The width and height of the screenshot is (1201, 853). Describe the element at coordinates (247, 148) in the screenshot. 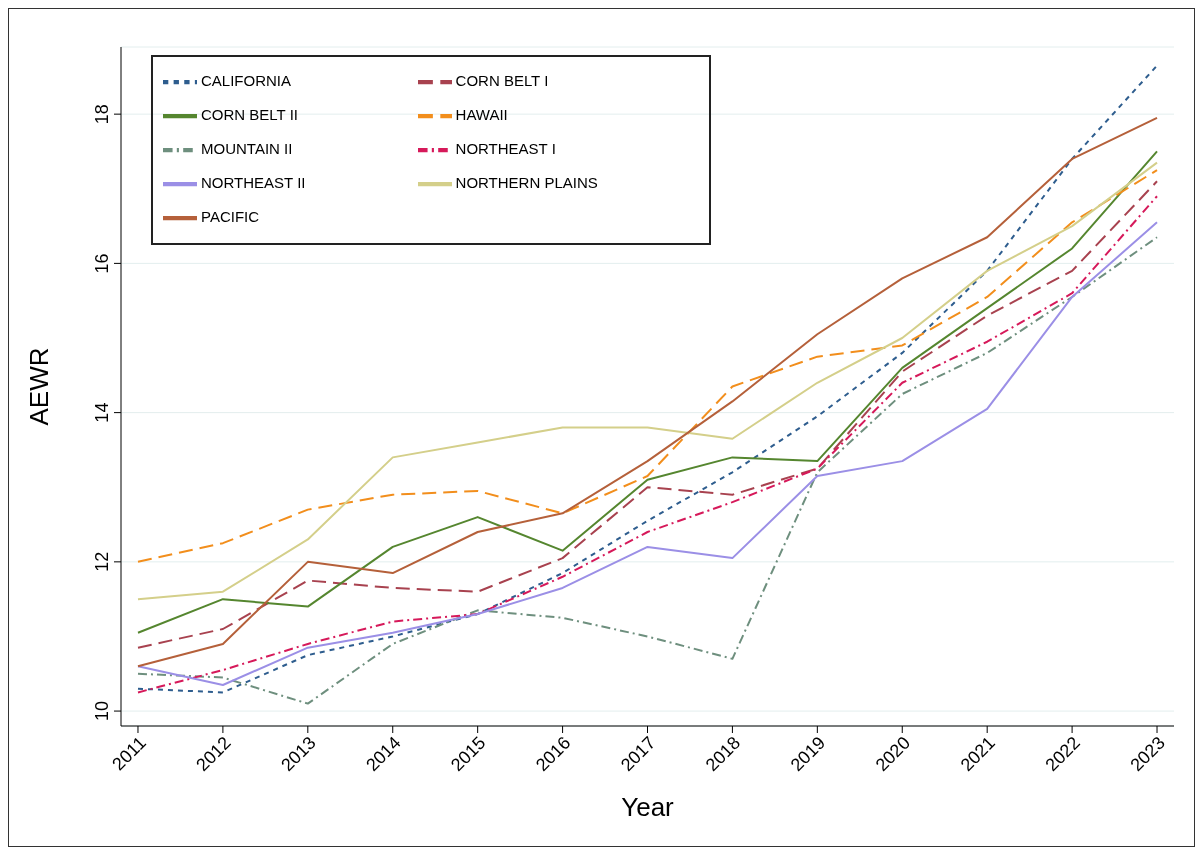

I see `legend-label: MOUNTAIN II` at that location.